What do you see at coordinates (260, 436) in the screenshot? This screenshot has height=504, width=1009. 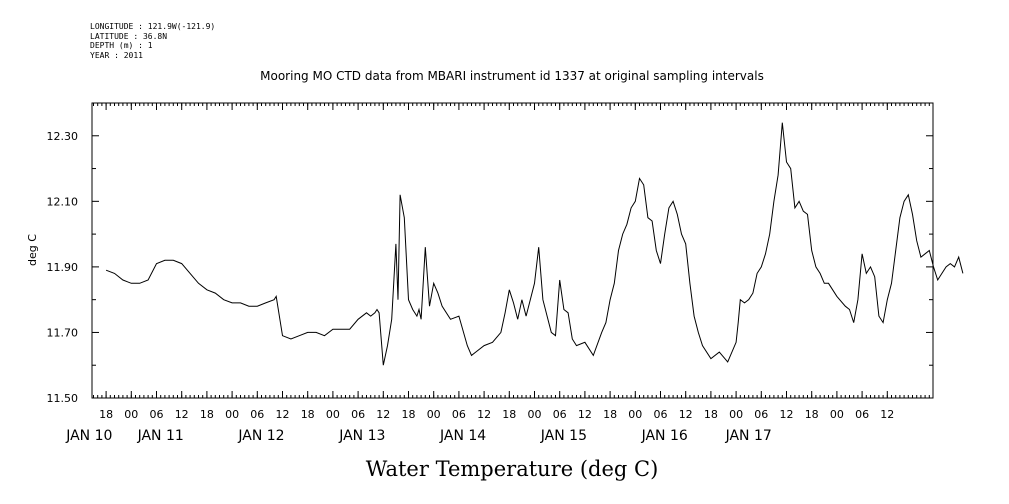 I see `x-day-label: JAN 12` at bounding box center [260, 436].